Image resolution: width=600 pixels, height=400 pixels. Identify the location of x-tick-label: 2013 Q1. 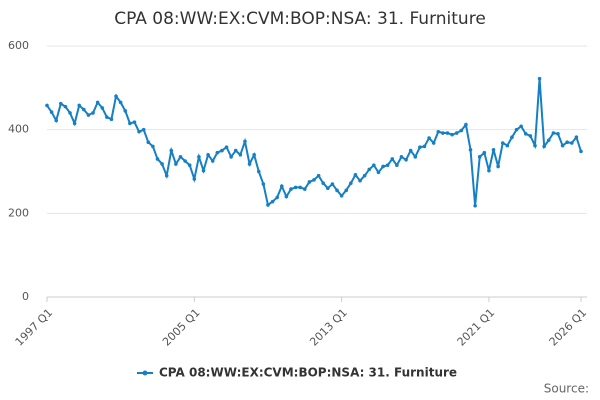
(328, 327).